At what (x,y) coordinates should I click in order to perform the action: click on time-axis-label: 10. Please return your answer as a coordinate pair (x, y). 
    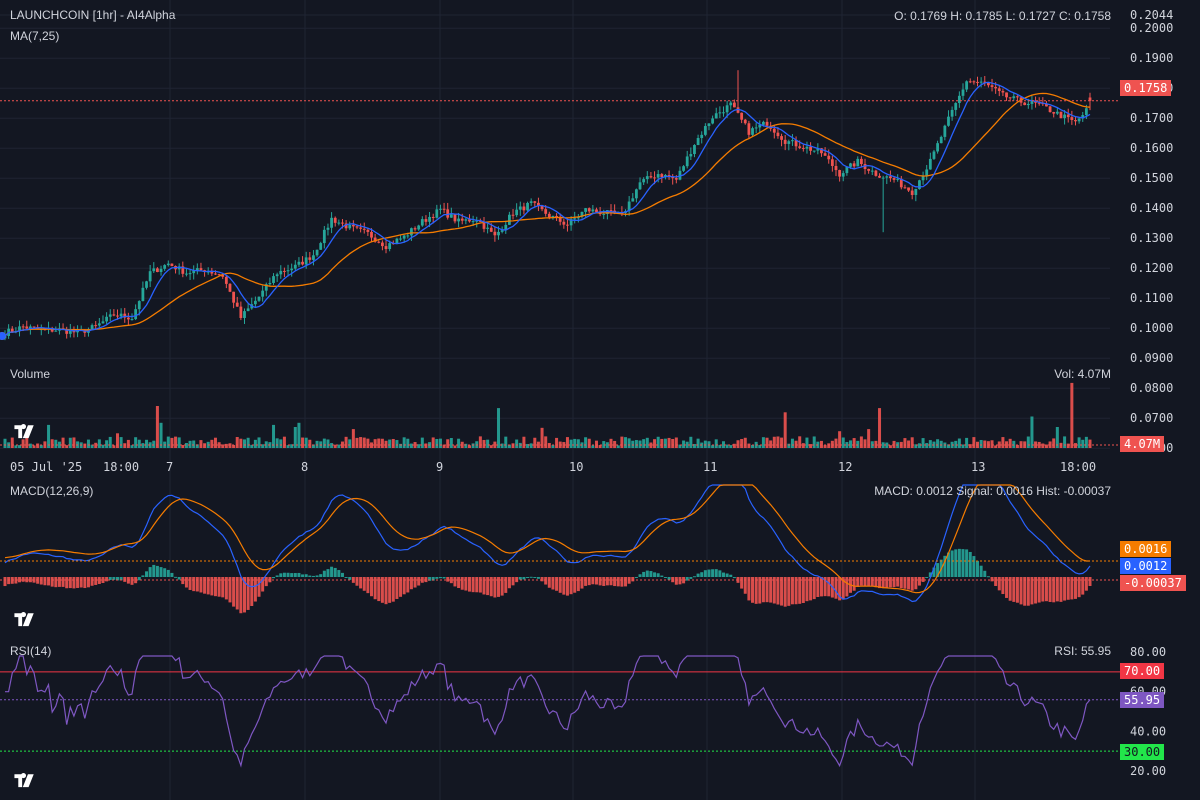
    Looking at the image, I should click on (576, 467).